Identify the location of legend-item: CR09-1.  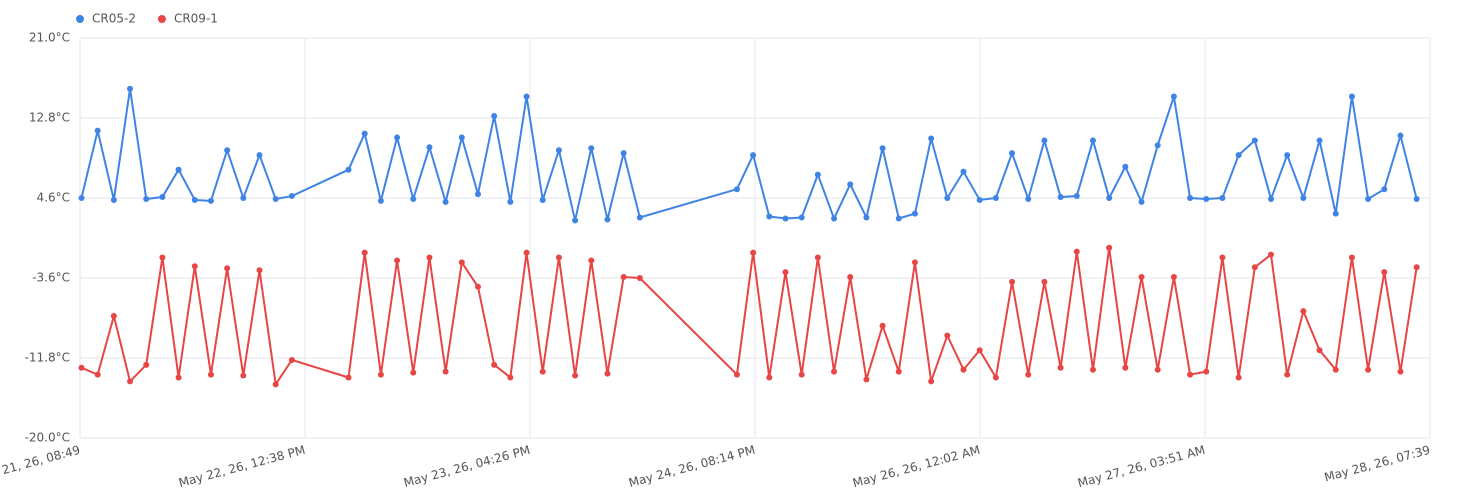
(187, 19).